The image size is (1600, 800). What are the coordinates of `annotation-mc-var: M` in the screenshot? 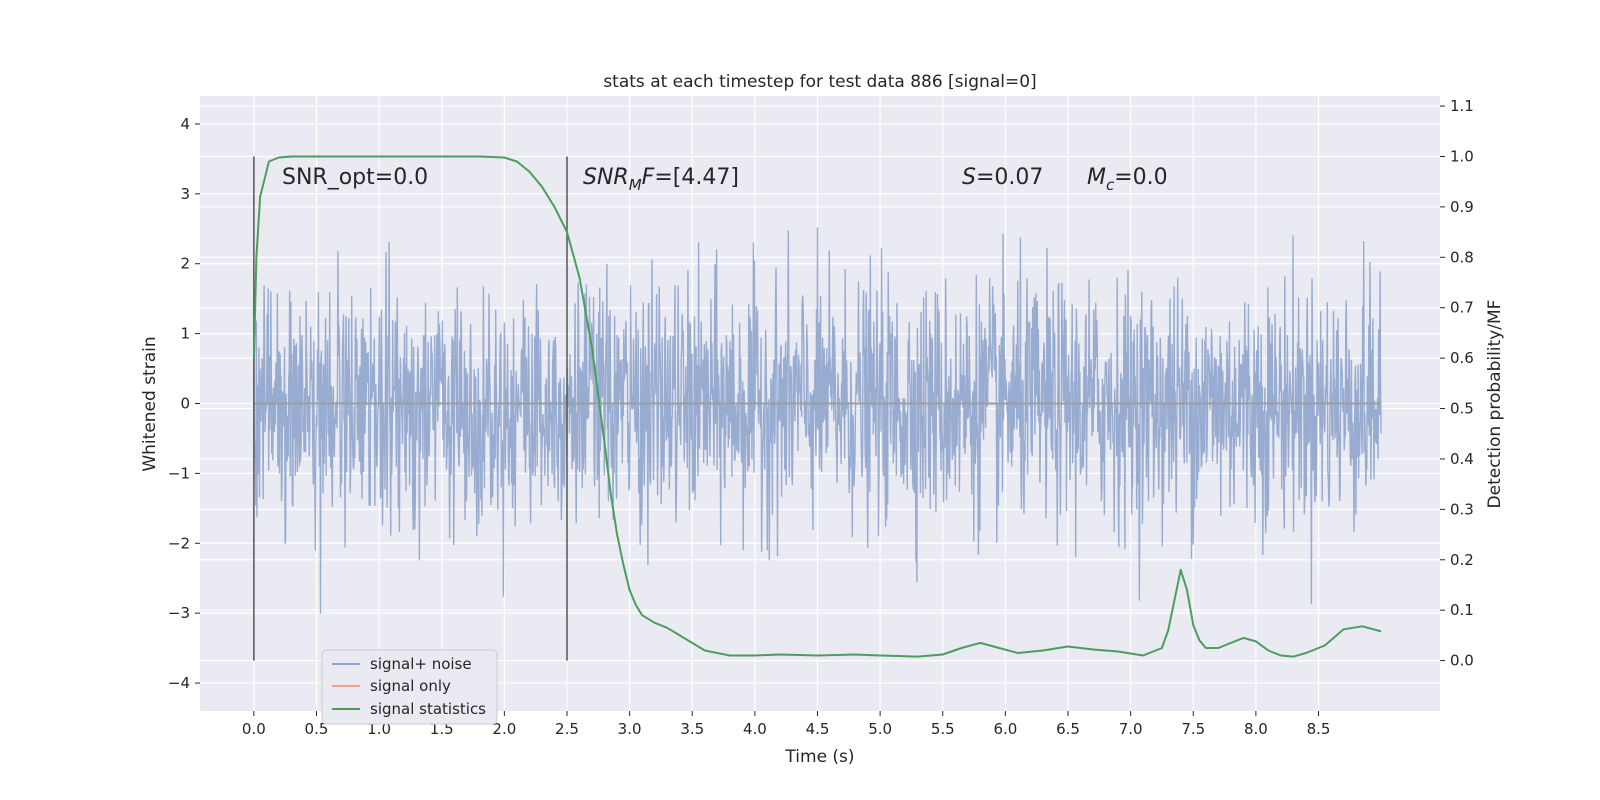 It's located at (1096, 177).